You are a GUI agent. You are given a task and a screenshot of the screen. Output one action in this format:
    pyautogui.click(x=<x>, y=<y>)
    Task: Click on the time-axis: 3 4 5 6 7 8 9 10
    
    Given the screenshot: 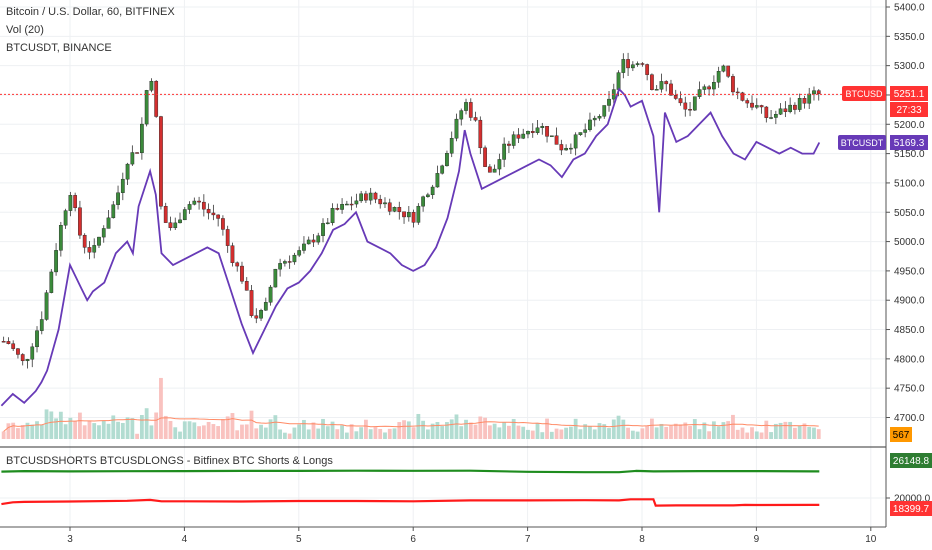 What is the action you would take?
    pyautogui.click(x=472, y=536)
    